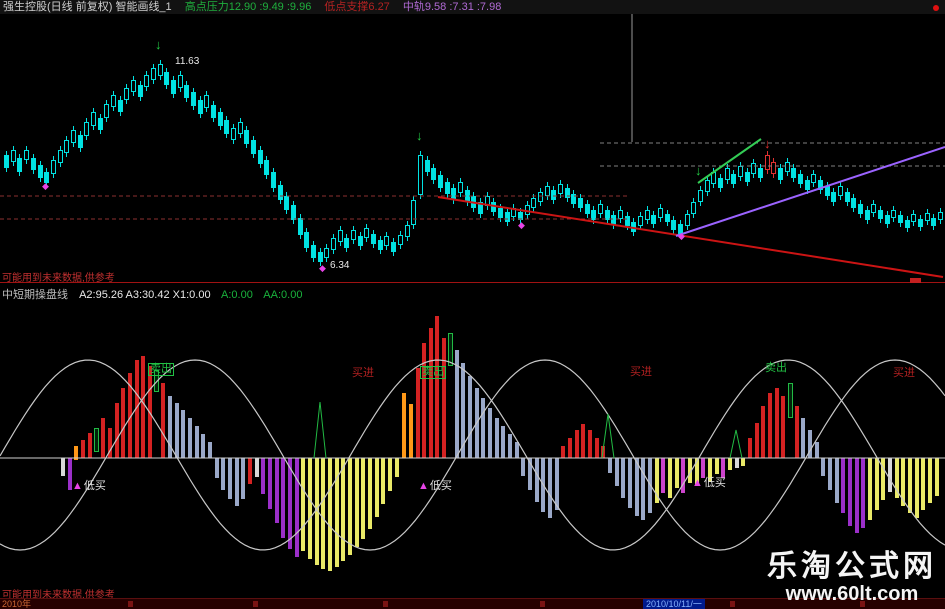 Image resolution: width=945 pixels, height=609 pixels. Describe the element at coordinates (852, 578) in the screenshot. I see `watermark: 乐淘公式网 www.60lt.com` at that location.